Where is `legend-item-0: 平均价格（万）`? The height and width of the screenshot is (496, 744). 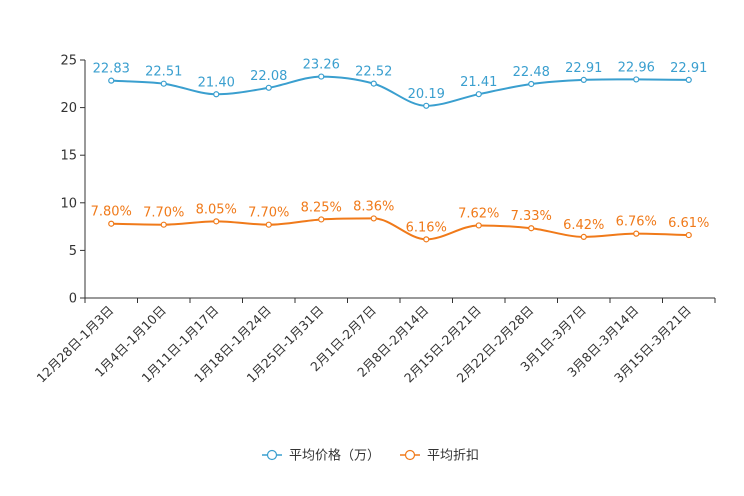 legend-item-0: 平均价格（万） is located at coordinates (321, 456).